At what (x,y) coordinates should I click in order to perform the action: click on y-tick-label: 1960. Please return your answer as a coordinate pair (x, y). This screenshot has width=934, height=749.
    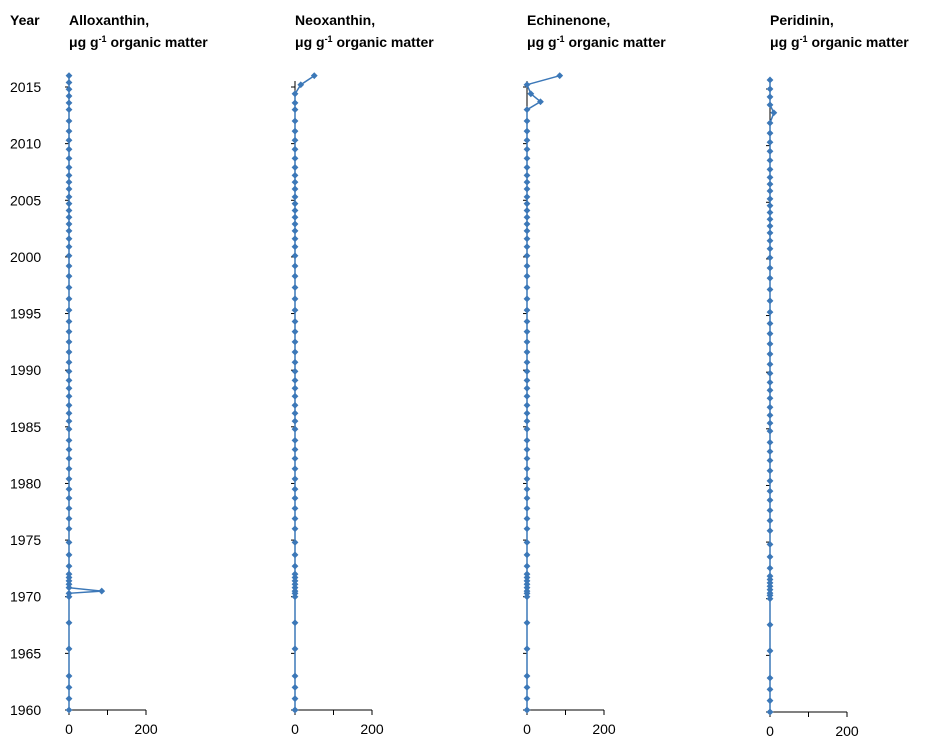
    Looking at the image, I should click on (25, 710).